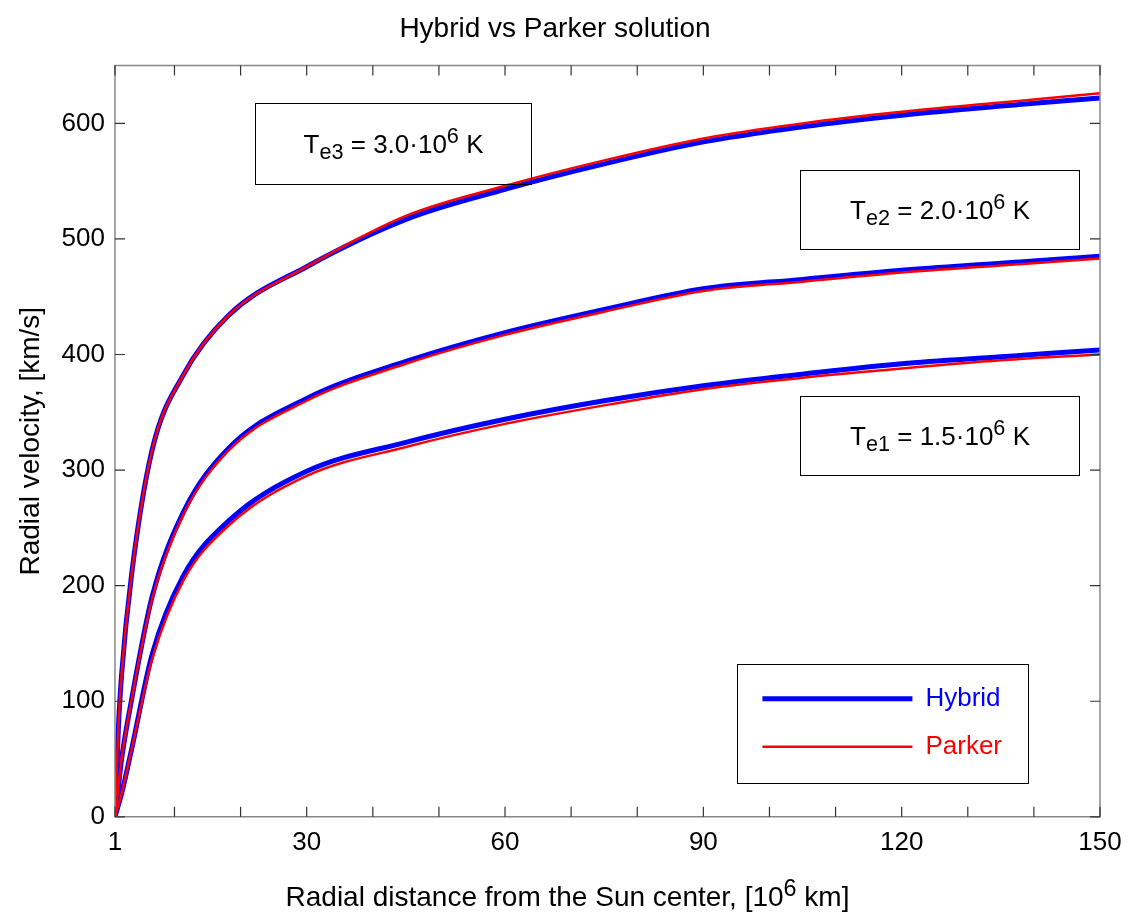 The height and width of the screenshot is (918, 1135). What do you see at coordinates (29, 441) in the screenshot?
I see `y-axis-title: Radial velocity, [km/s]` at bounding box center [29, 441].